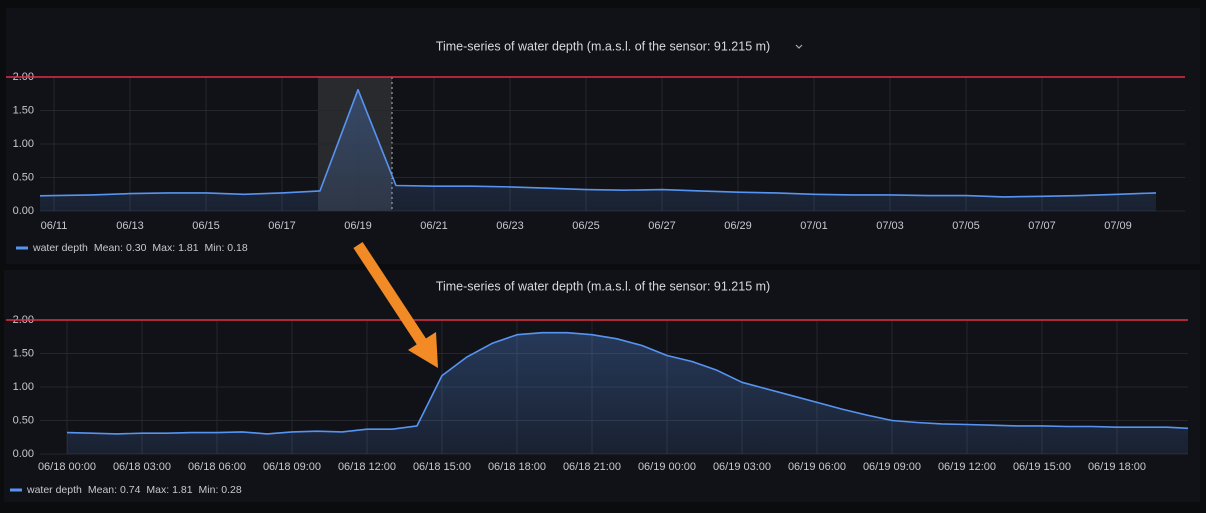 The image size is (1206, 513). I want to click on x-tick-label: 06/25, so click(586, 226).